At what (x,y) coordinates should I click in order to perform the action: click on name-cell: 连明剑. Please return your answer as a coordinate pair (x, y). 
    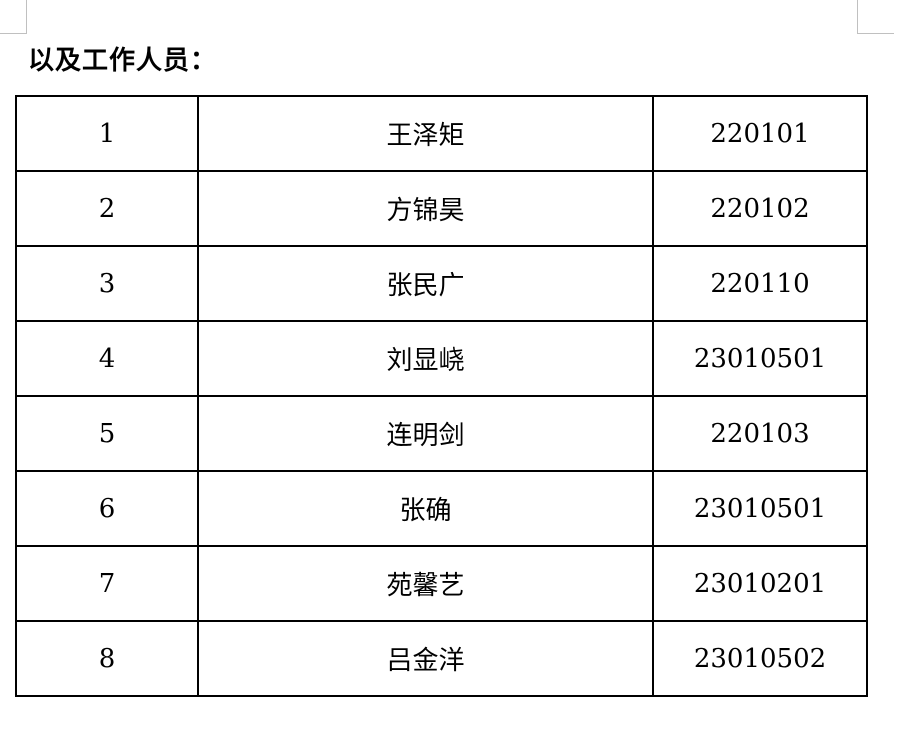
    Looking at the image, I should click on (425, 433).